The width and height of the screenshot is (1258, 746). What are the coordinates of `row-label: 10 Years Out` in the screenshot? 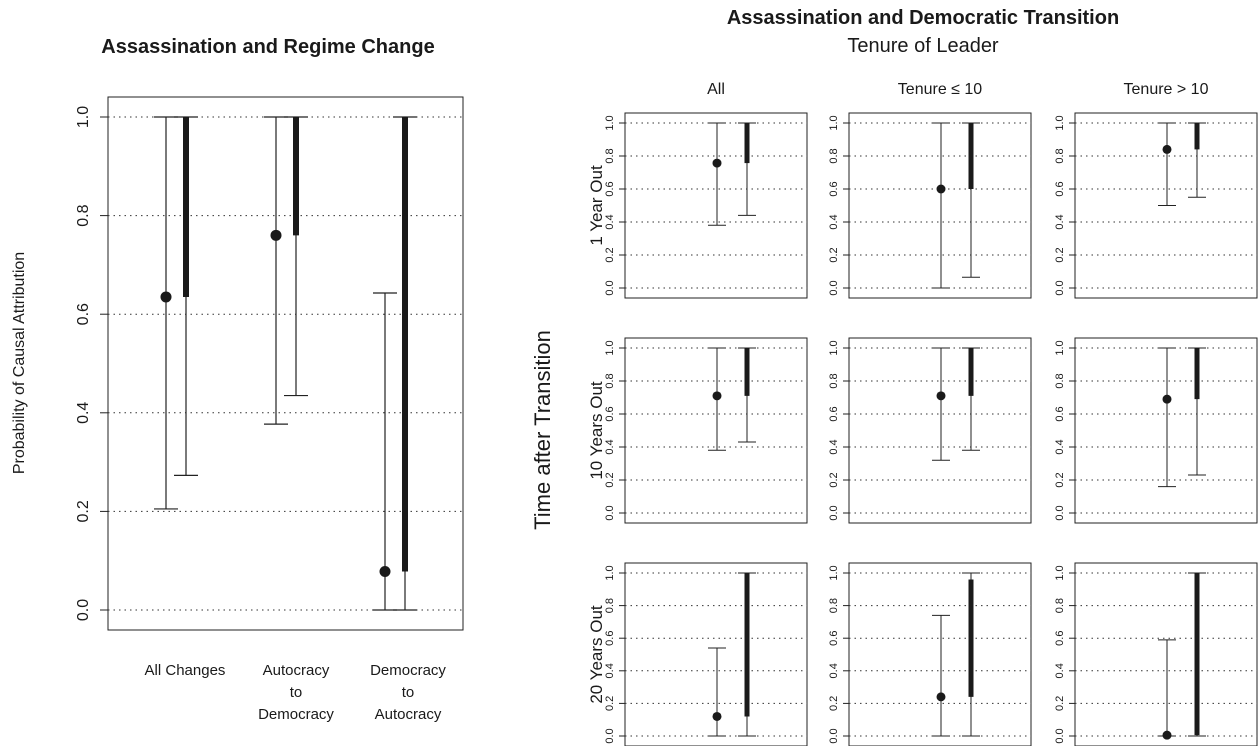 It's located at (596, 430).